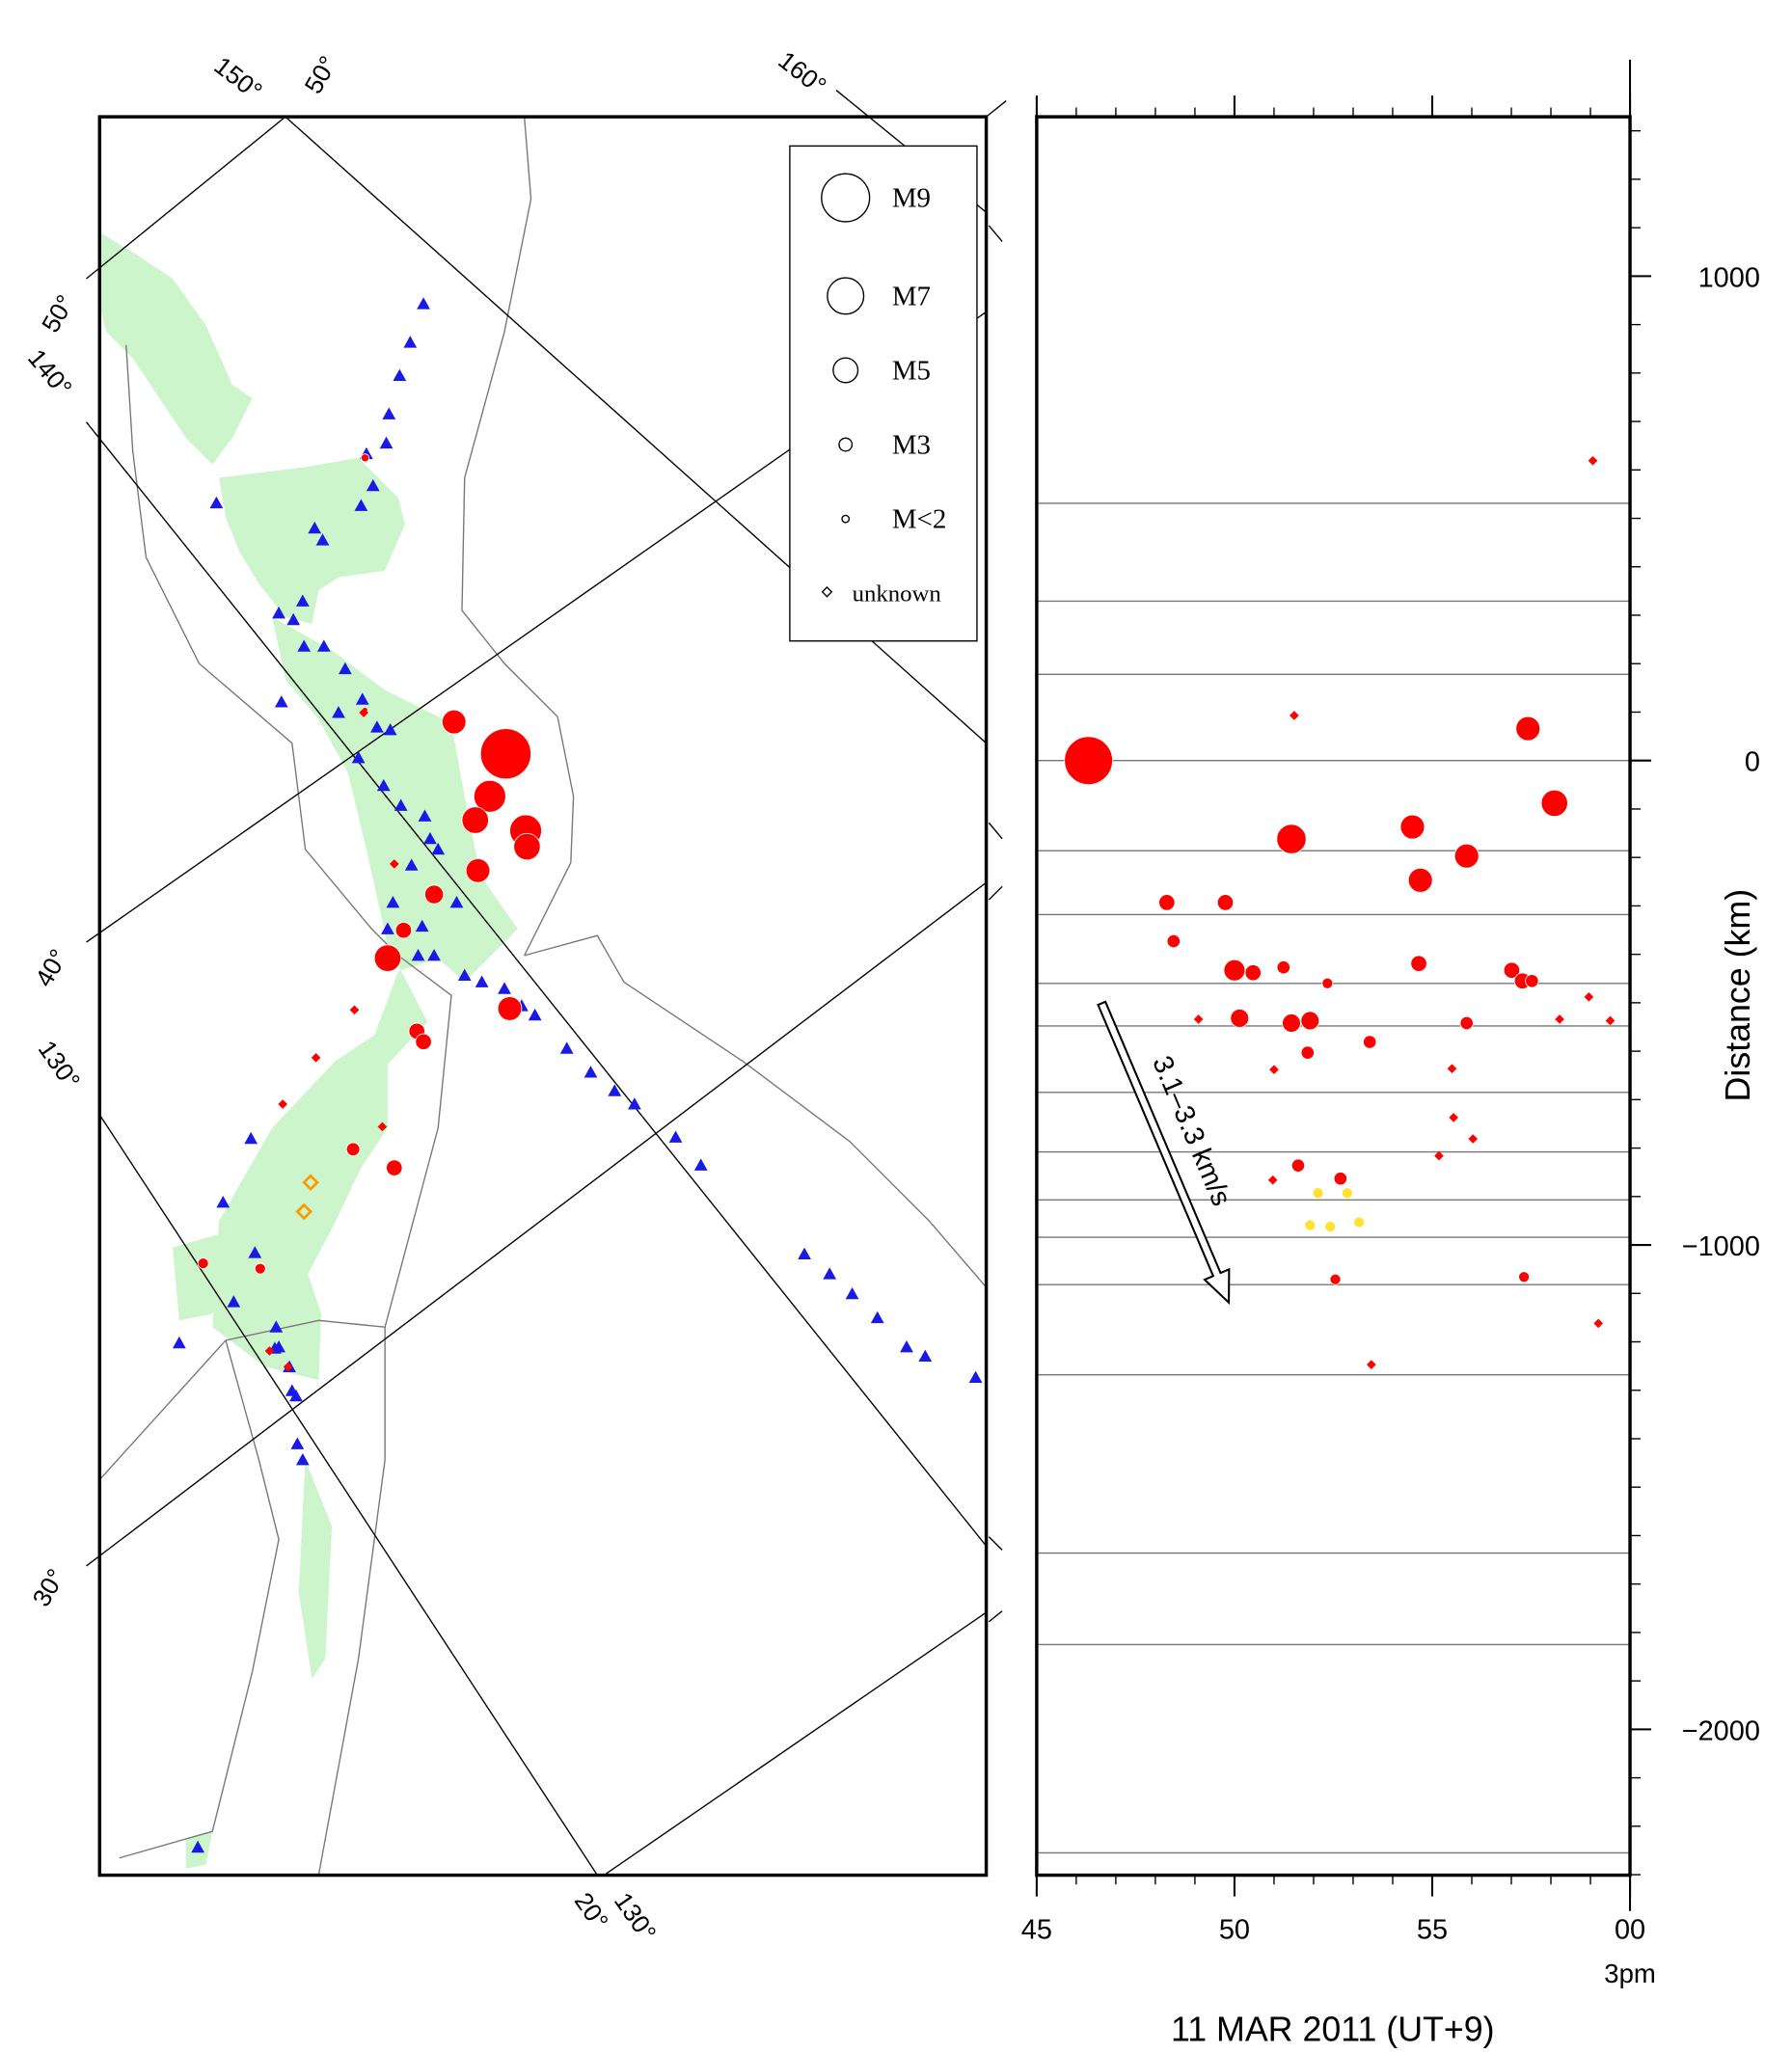  What do you see at coordinates (369, 912) in the screenshot?
I see `map-events` at bounding box center [369, 912].